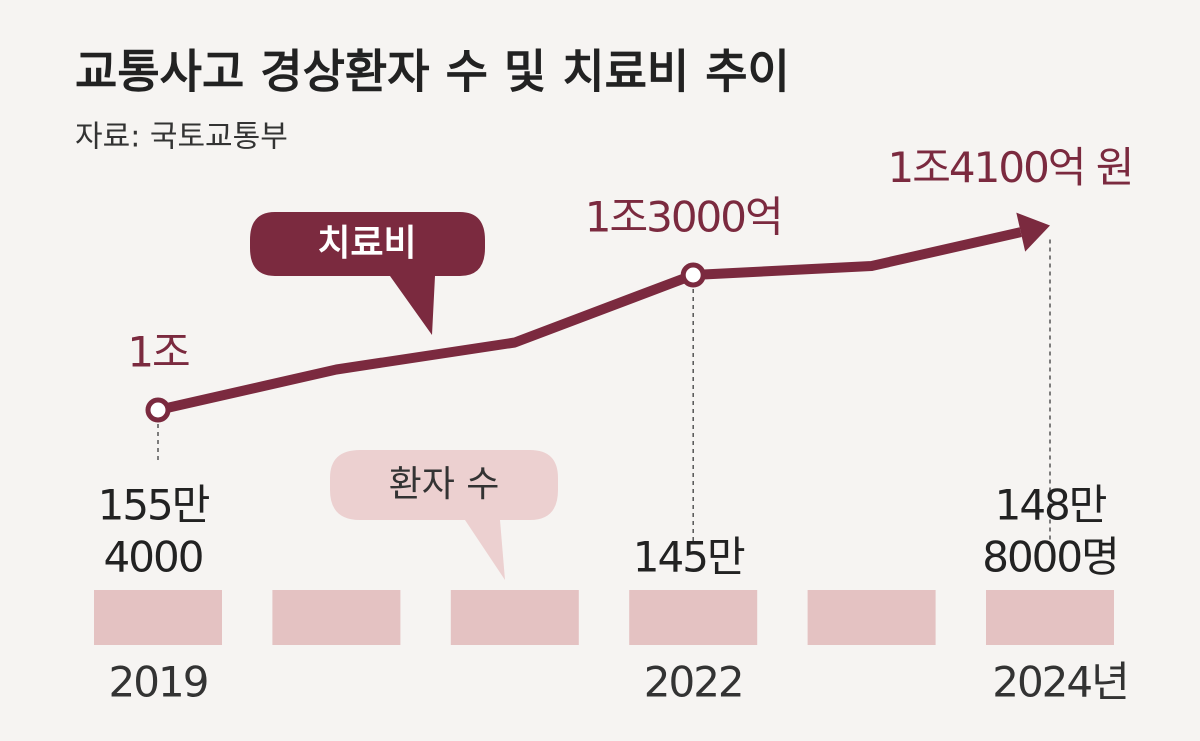 The image size is (1200, 741). I want to click on cost-callout, so click(367, 273).